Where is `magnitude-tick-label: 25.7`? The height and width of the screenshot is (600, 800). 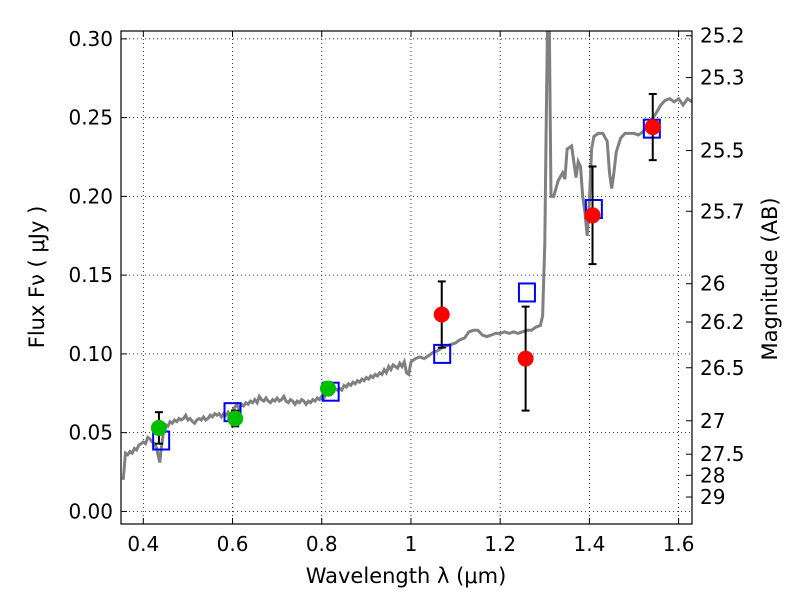
magnitude-tick-label: 25.7 is located at coordinates (722, 211).